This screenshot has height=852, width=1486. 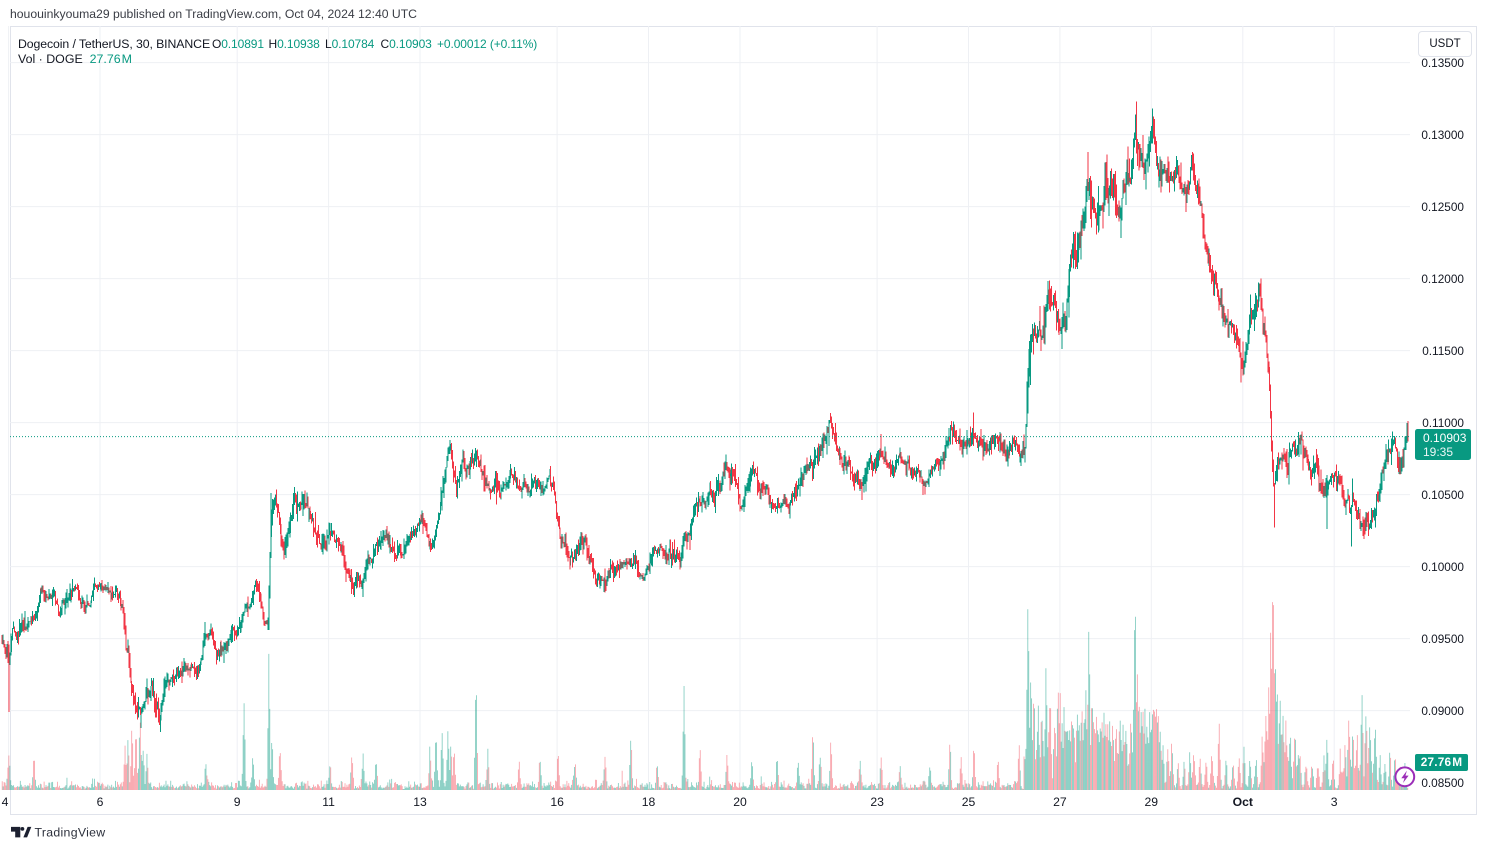 What do you see at coordinates (70, 832) in the screenshot?
I see `svg-text: TradingView` at bounding box center [70, 832].